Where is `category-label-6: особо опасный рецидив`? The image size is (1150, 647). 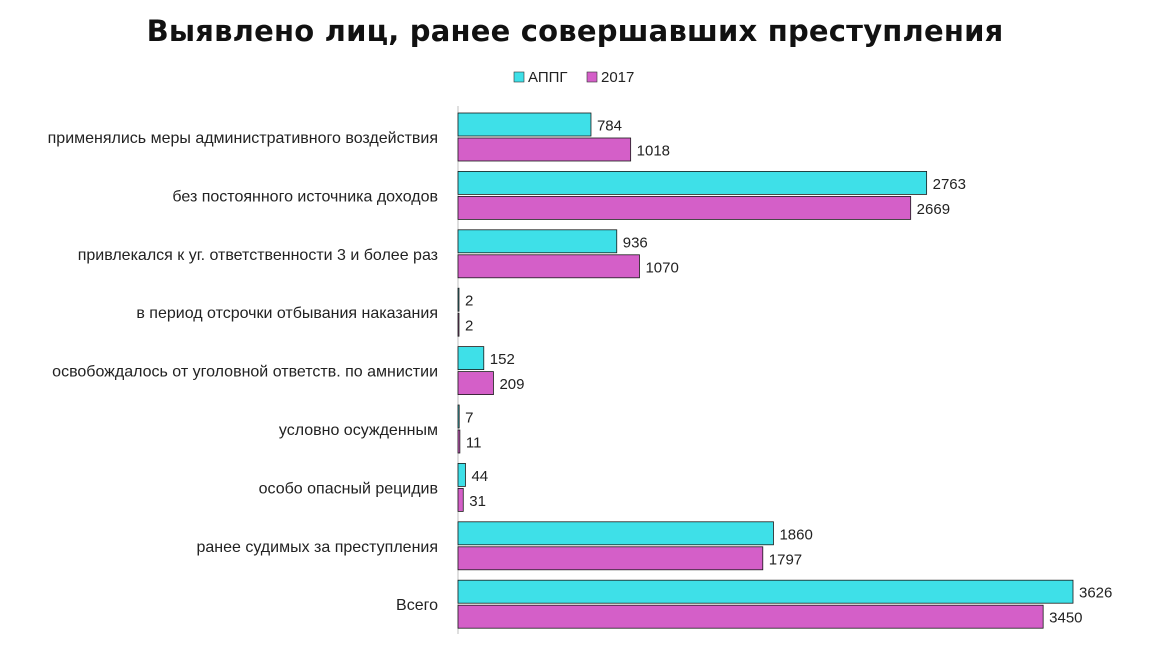 category-label-6: особо опасный рецидив is located at coordinates (348, 488).